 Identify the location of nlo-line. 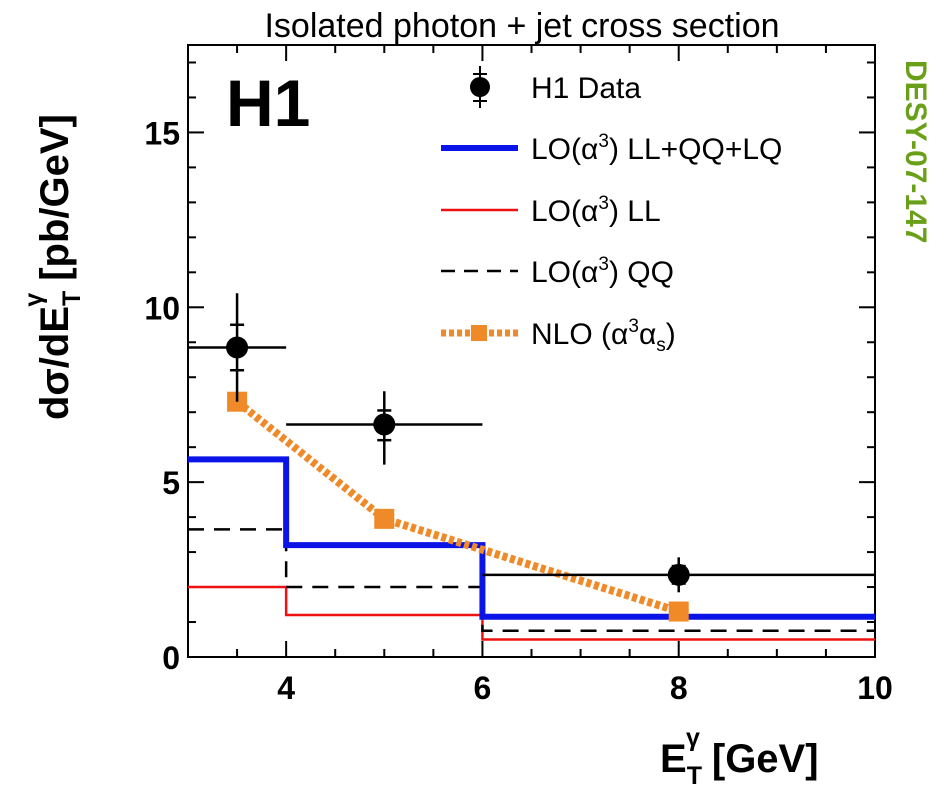
(457, 507).